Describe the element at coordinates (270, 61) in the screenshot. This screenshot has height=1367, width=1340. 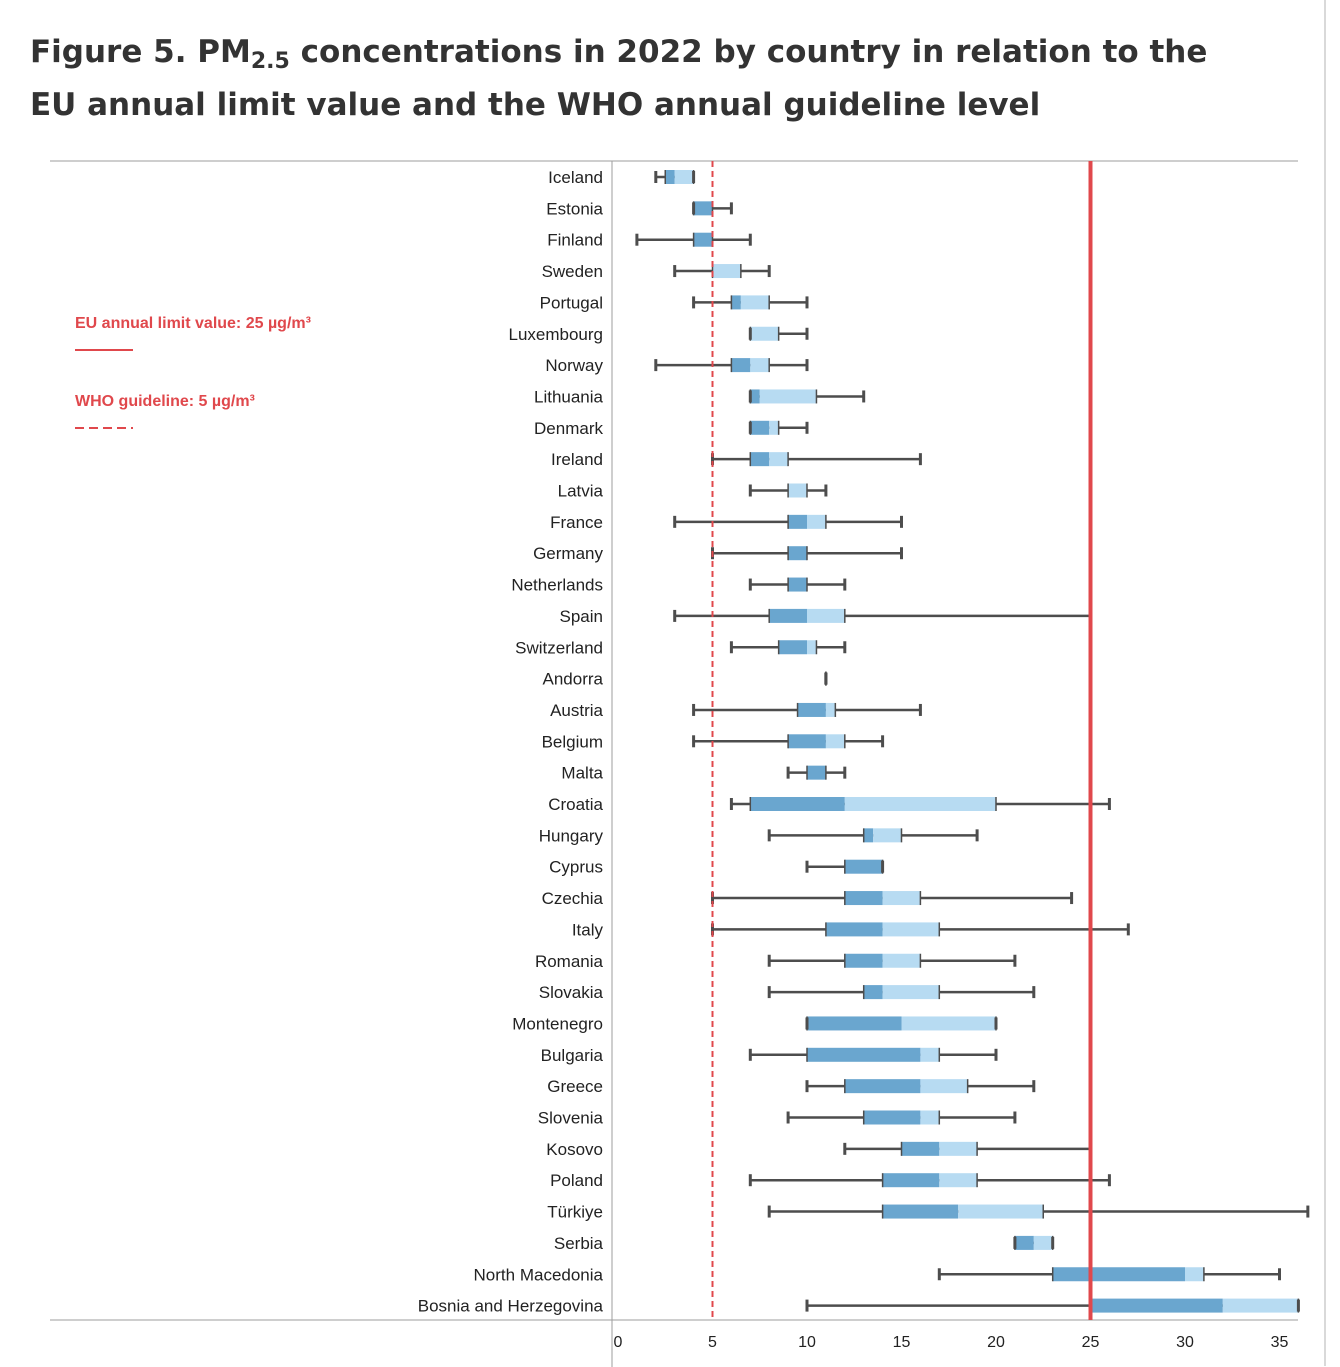
I see `title-subscript: 2.5` at that location.